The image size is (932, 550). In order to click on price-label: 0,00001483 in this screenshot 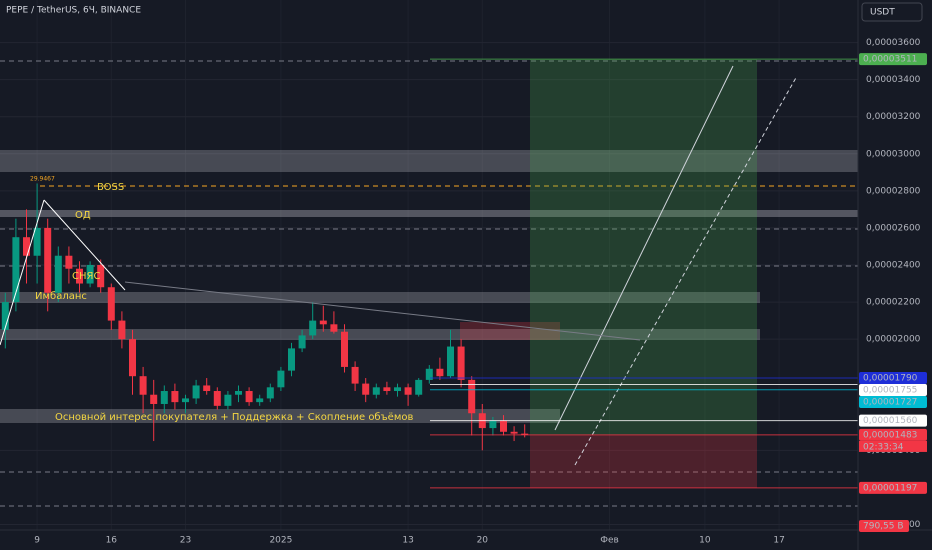, I will do `click(890, 435)`.